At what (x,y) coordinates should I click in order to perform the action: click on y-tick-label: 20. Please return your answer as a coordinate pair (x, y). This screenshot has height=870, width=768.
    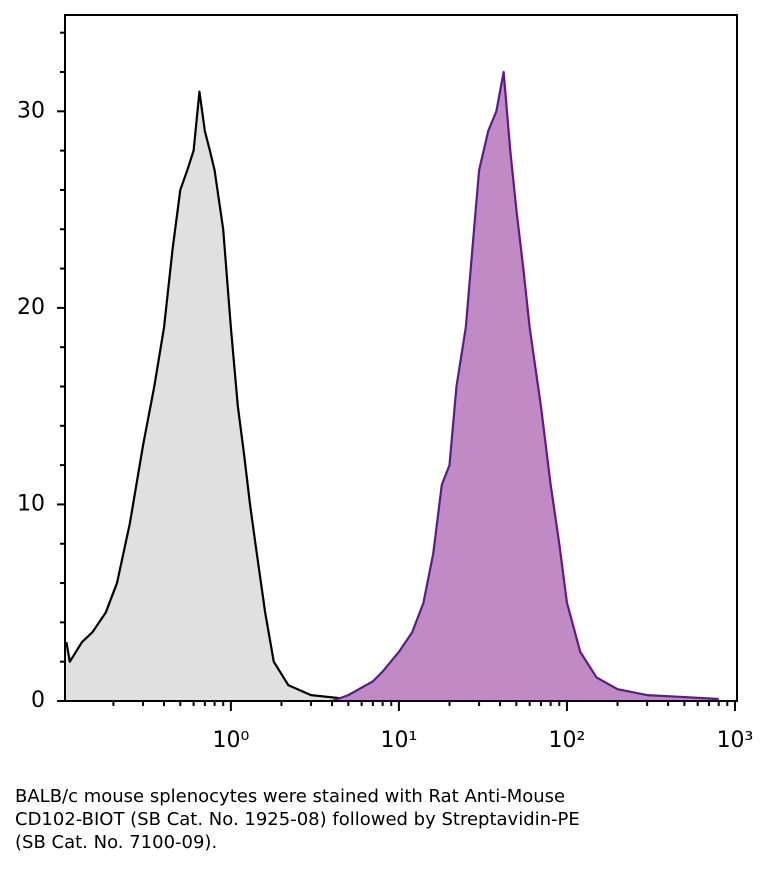
    Looking at the image, I should click on (31, 307).